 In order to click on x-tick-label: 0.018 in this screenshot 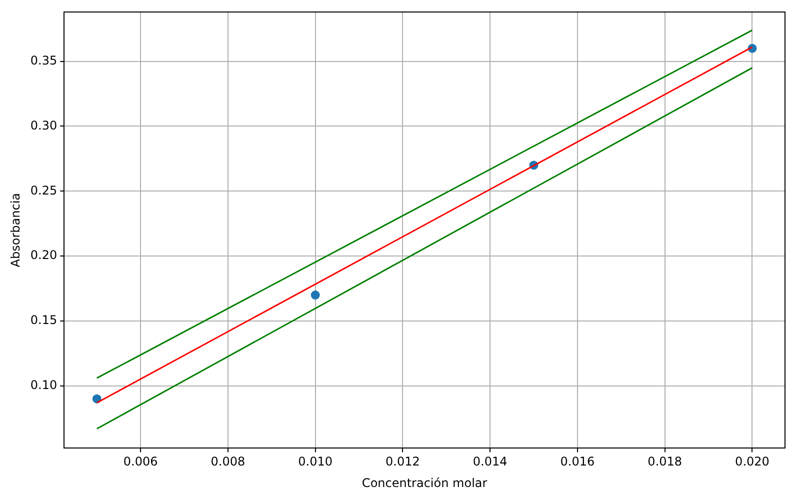, I will do `click(665, 461)`.